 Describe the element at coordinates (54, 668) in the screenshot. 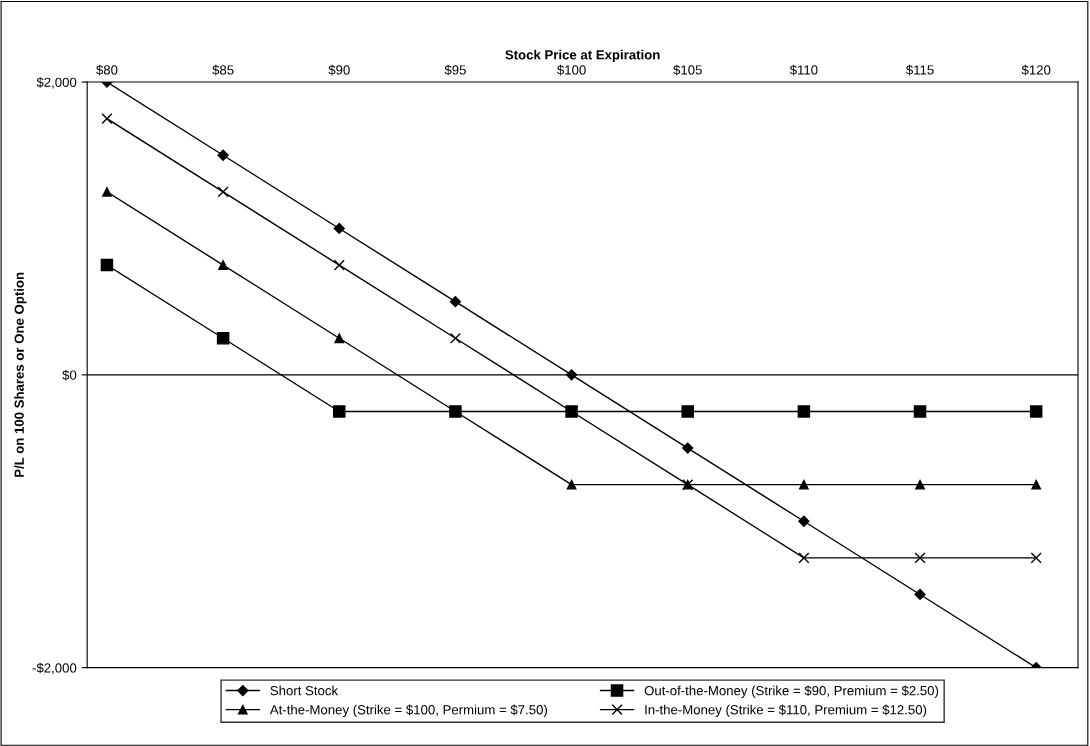

I see `y-tick-label: -$2,000` at that location.